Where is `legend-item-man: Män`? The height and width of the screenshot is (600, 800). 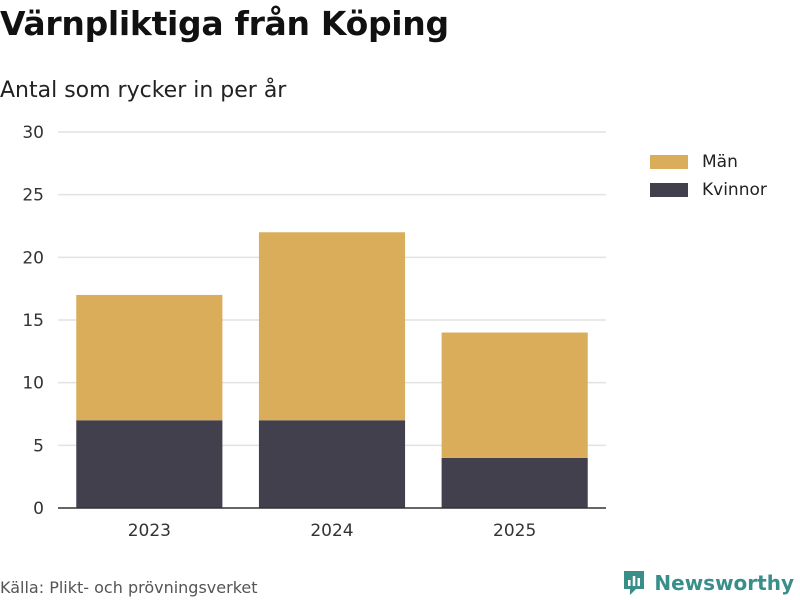 legend-item-man: Män is located at coordinates (708, 162).